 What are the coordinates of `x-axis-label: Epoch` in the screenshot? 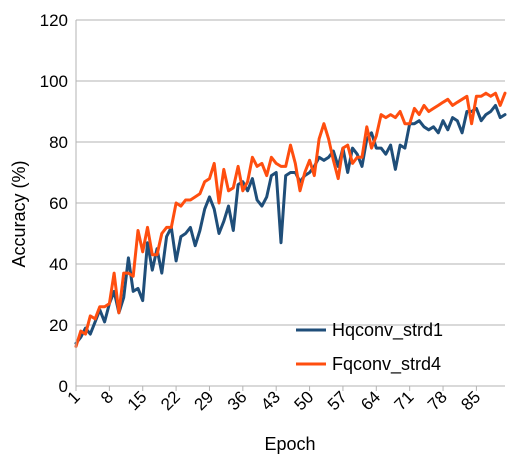 It's located at (289, 444).